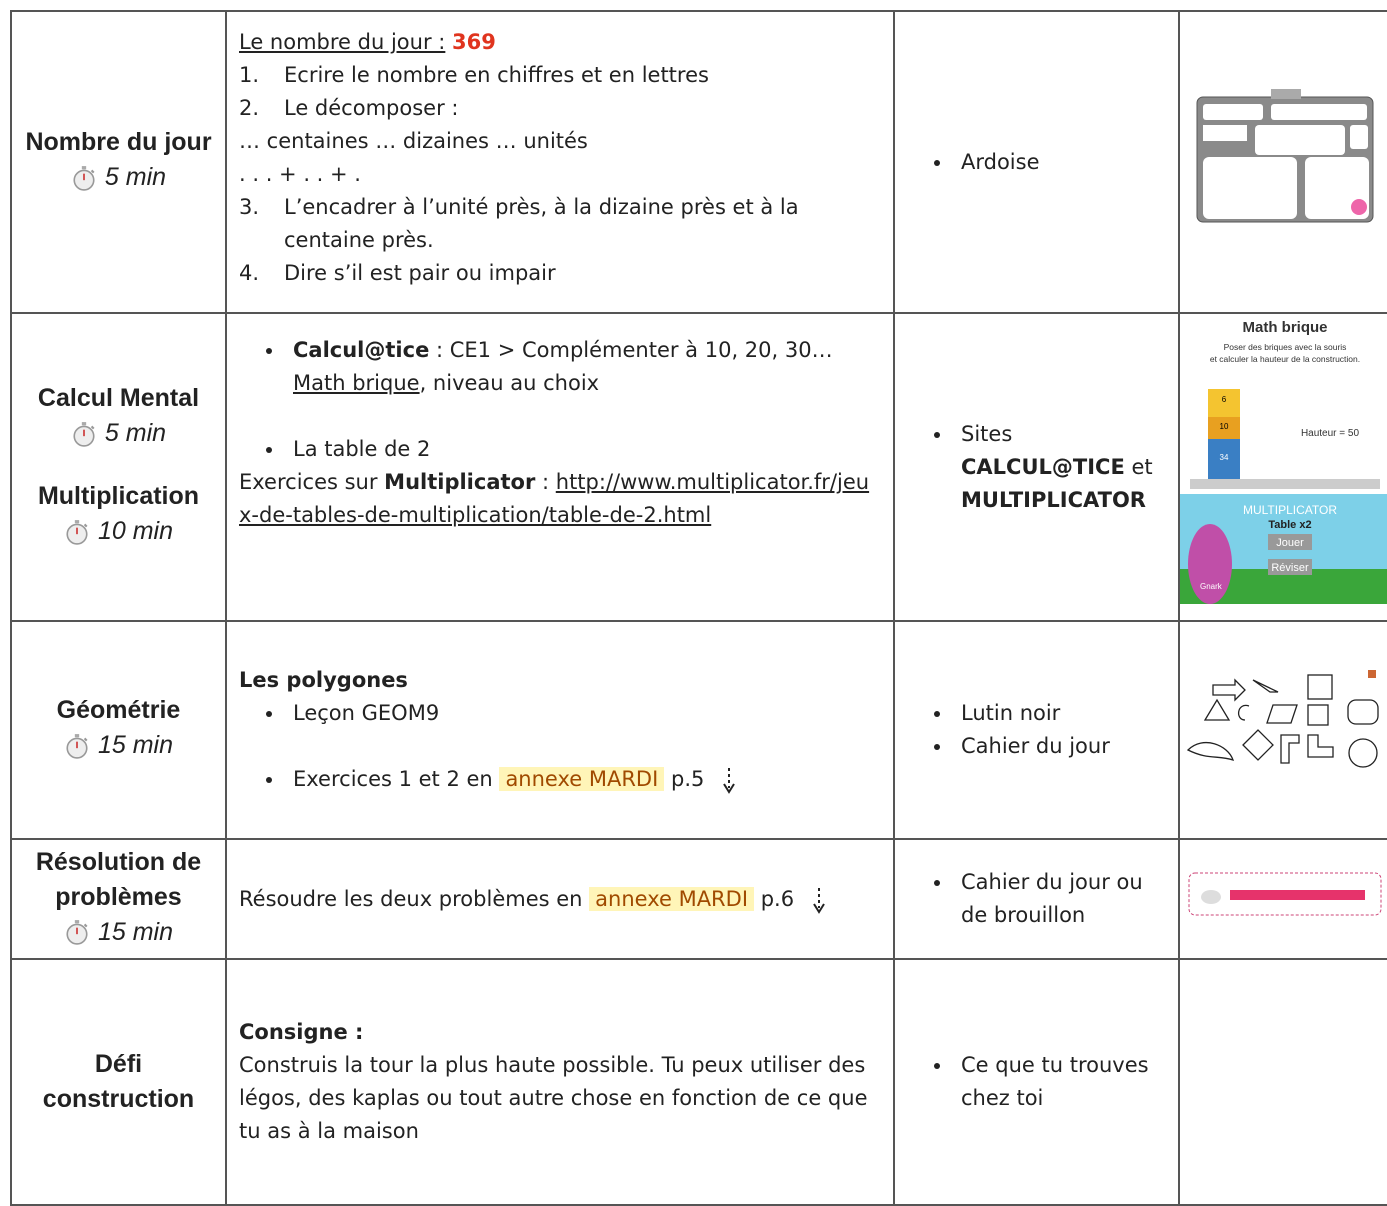 The height and width of the screenshot is (1206, 1387). What do you see at coordinates (1224, 426) in the screenshot?
I see `image-text: 10` at bounding box center [1224, 426].